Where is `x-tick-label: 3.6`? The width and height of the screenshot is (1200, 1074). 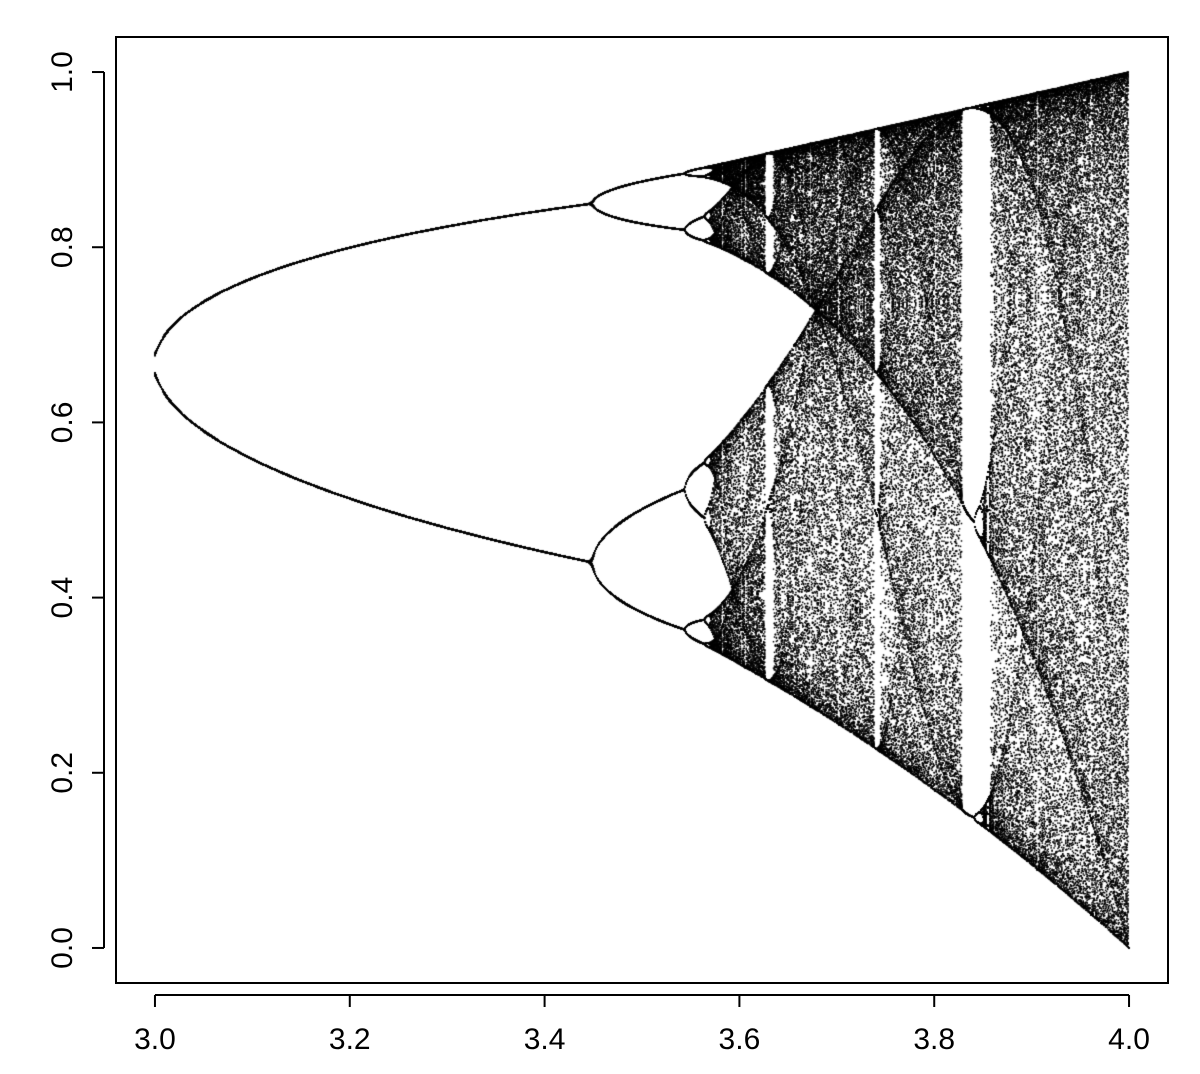 x-tick-label: 3.6 is located at coordinates (740, 1039).